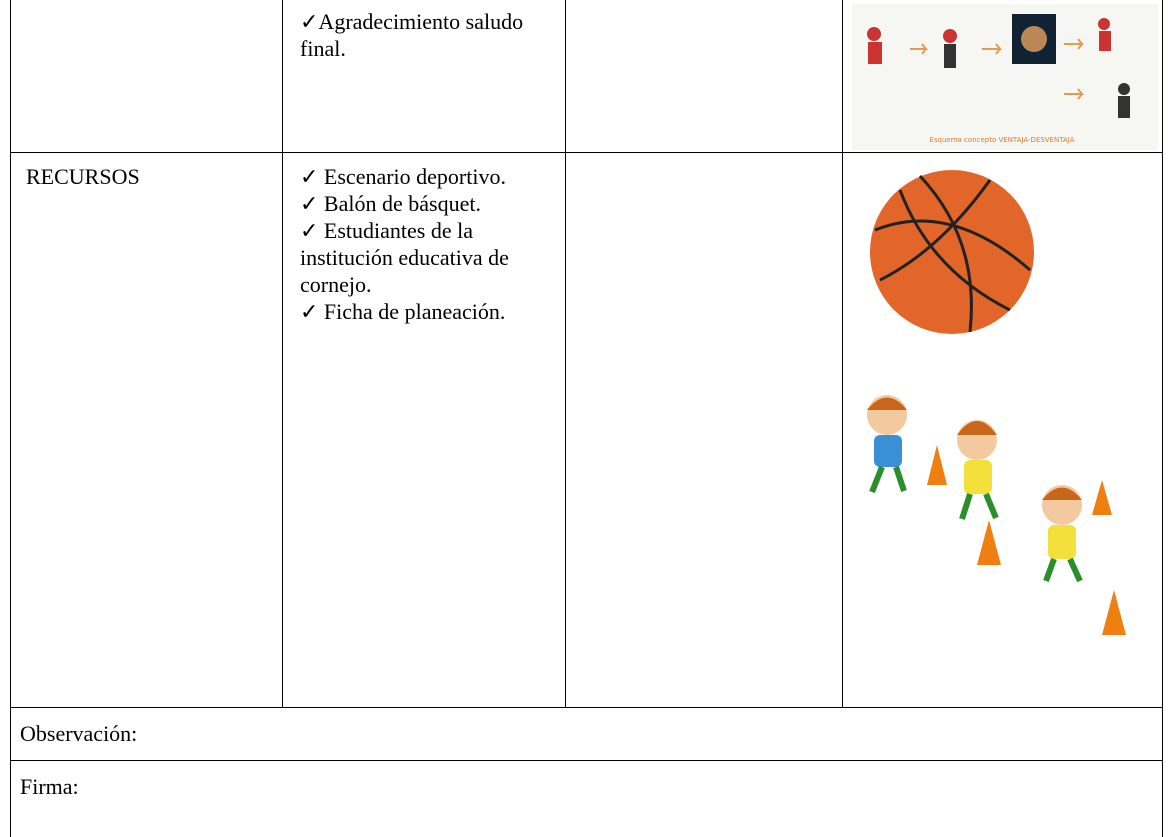  What do you see at coordinates (83, 176) in the screenshot?
I see `row-label: RECURSOS` at bounding box center [83, 176].